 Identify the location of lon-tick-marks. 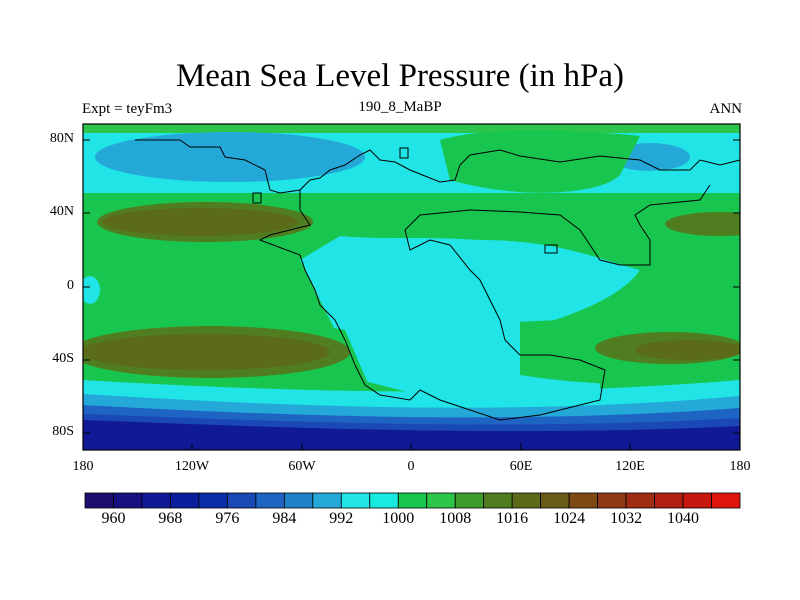
(411, 446).